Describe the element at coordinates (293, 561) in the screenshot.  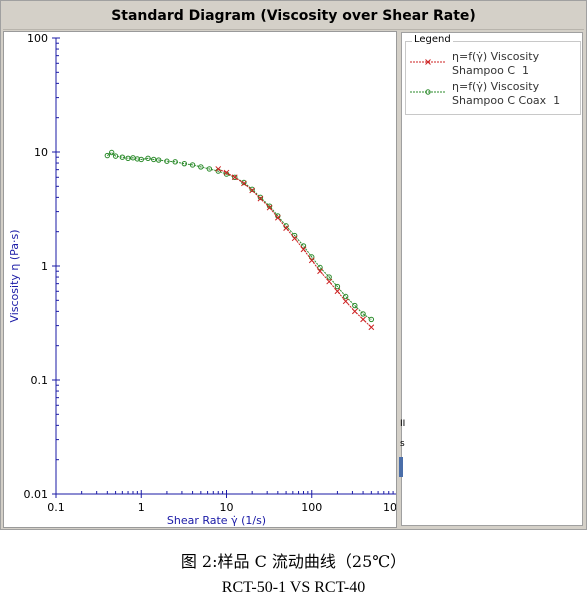
I see `figure-caption: 图 2:样品 C 流动曲线（25℃）` at that location.